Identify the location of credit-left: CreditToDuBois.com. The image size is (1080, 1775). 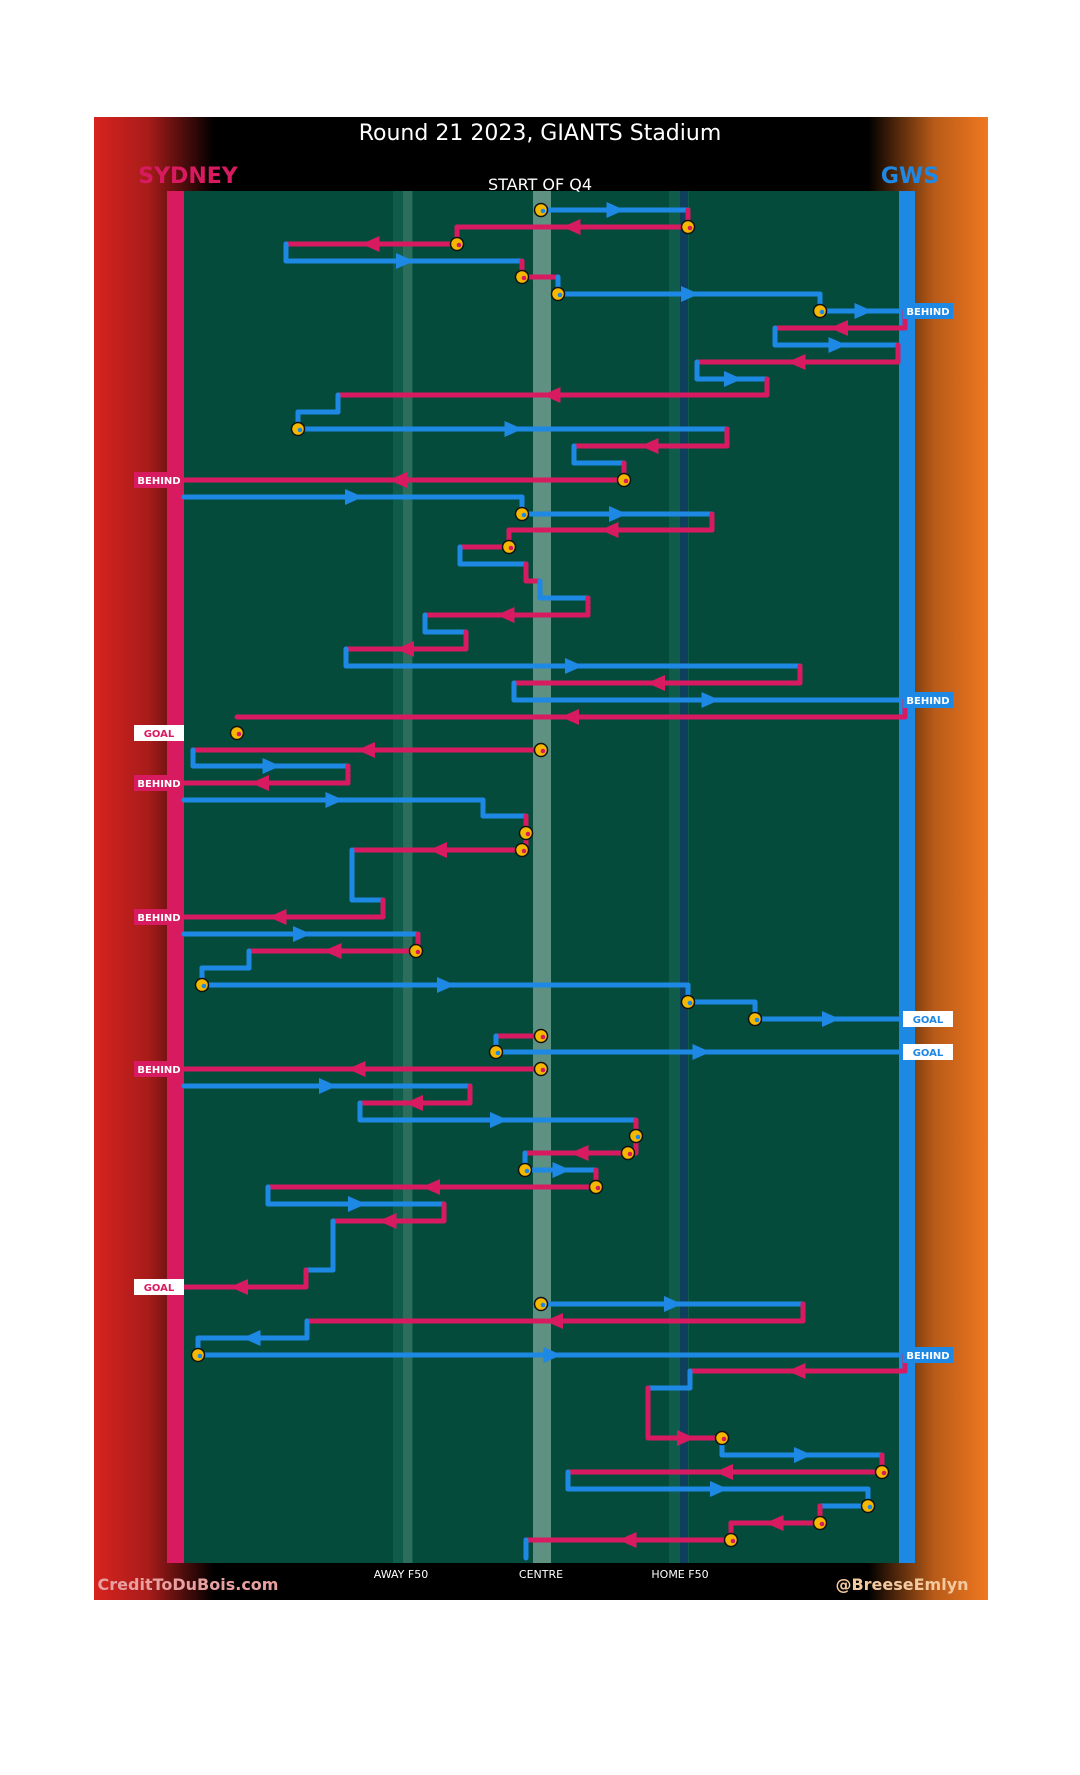
(188, 1584).